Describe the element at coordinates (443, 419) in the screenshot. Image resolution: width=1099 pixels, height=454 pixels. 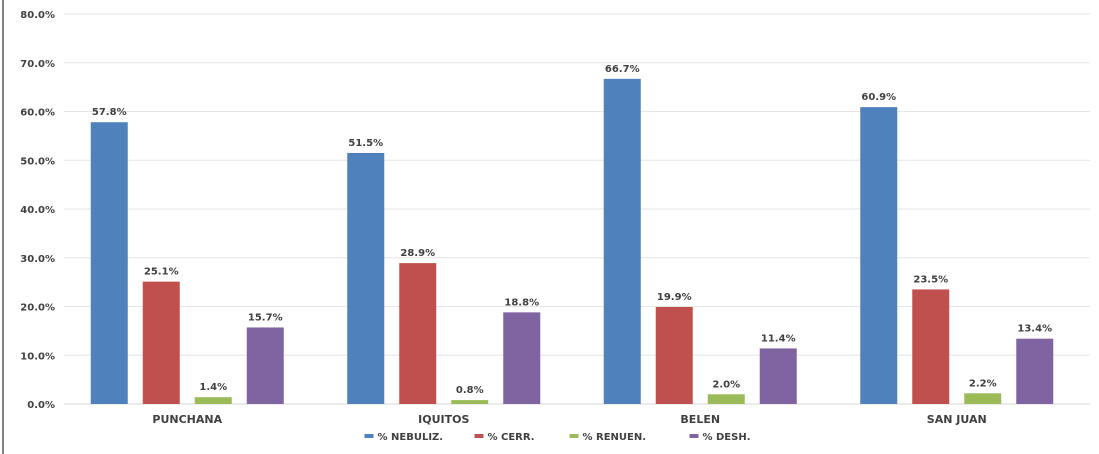
I see `x-category-label: IQUITOS` at that location.